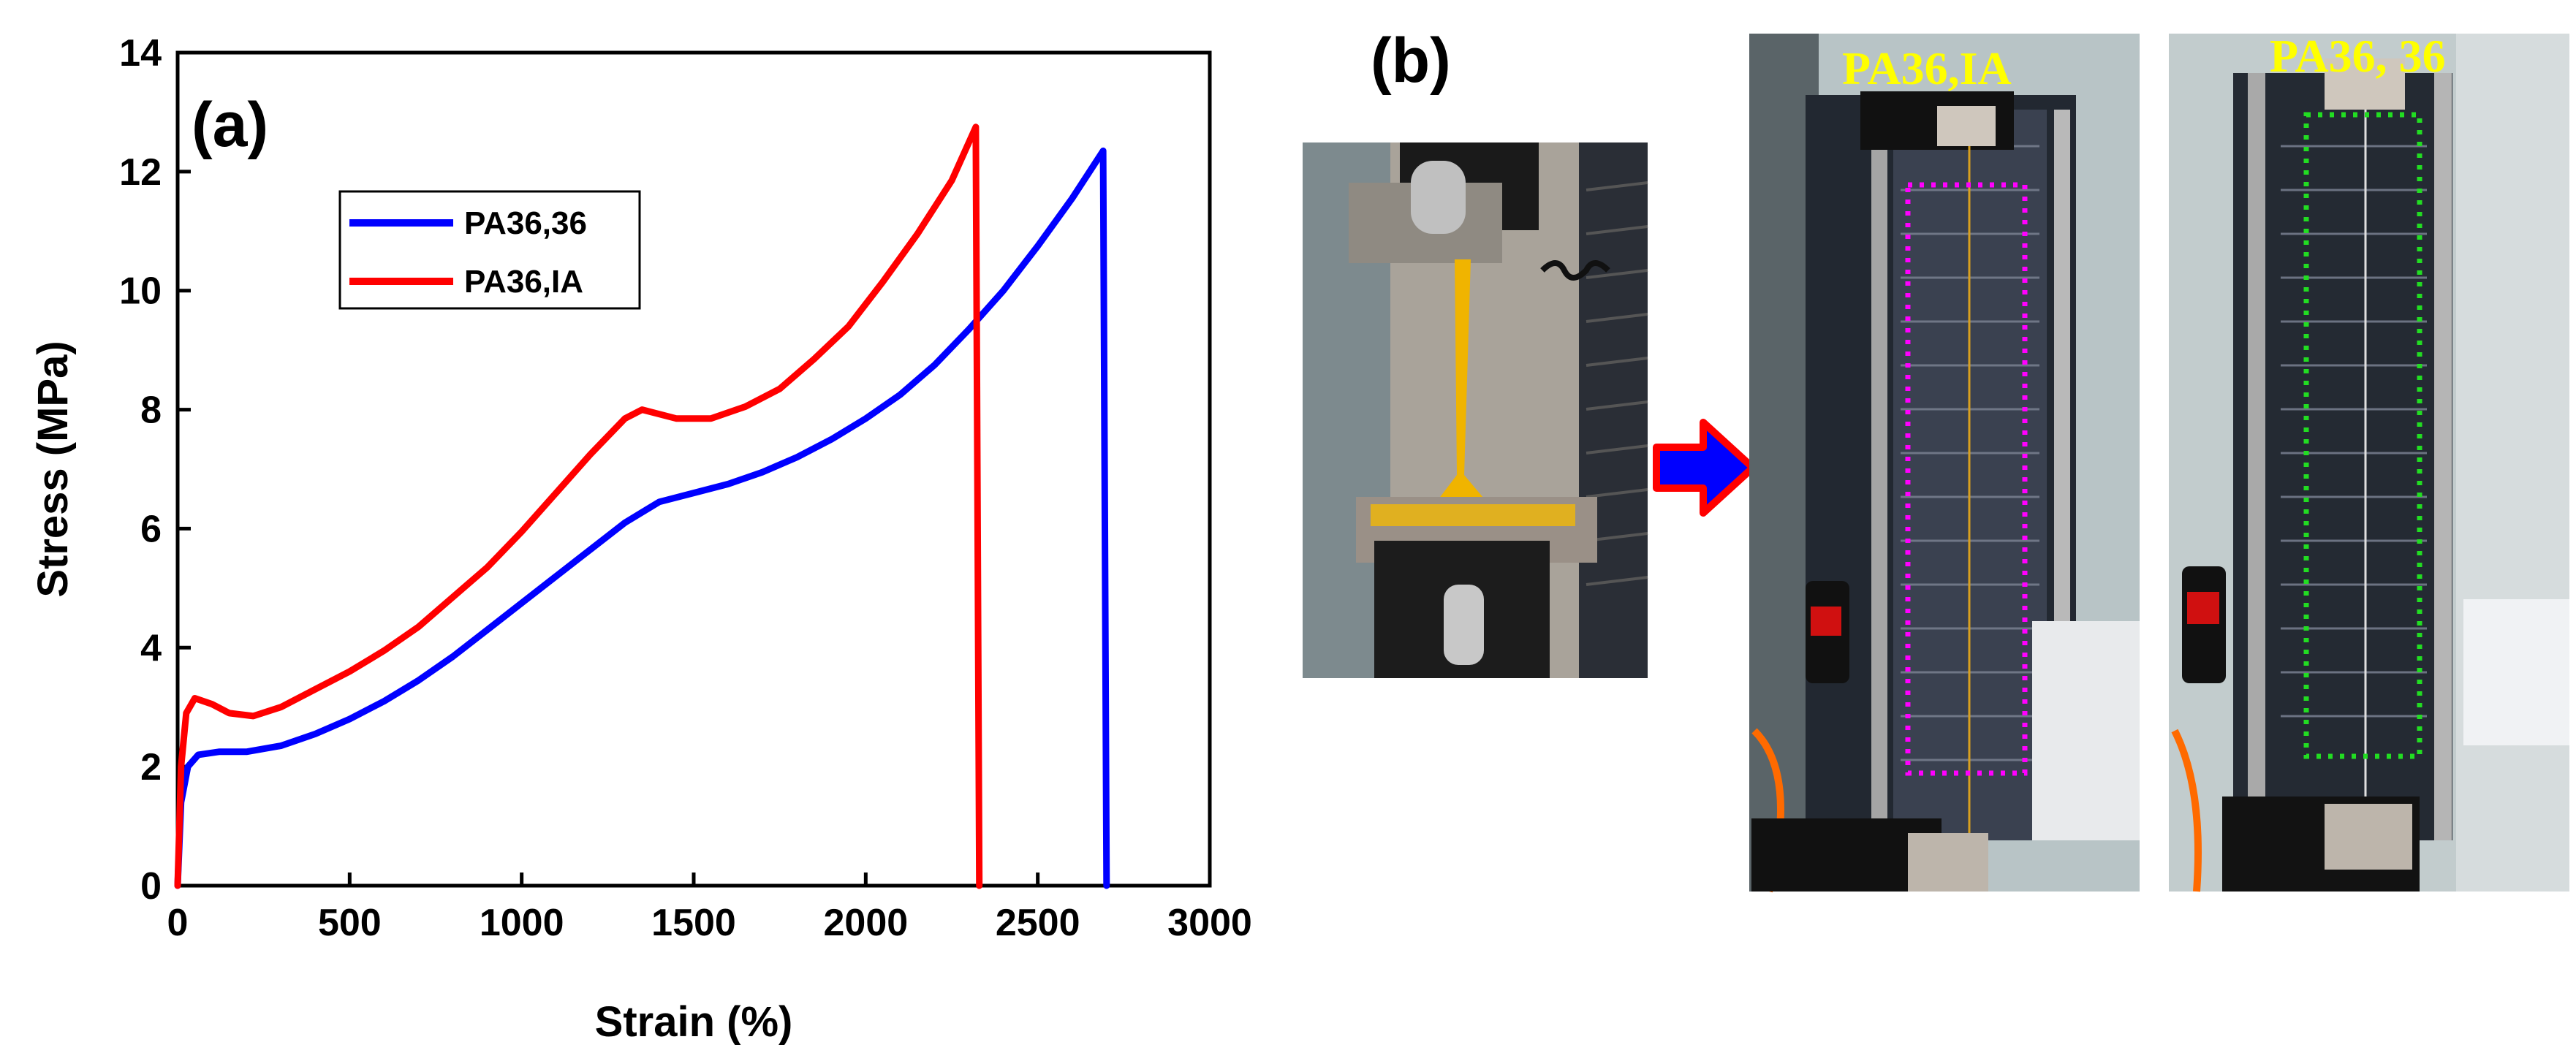 Image resolution: width=2576 pixels, height=1053 pixels. I want to click on x-axis-title: Strain (%), so click(694, 1022).